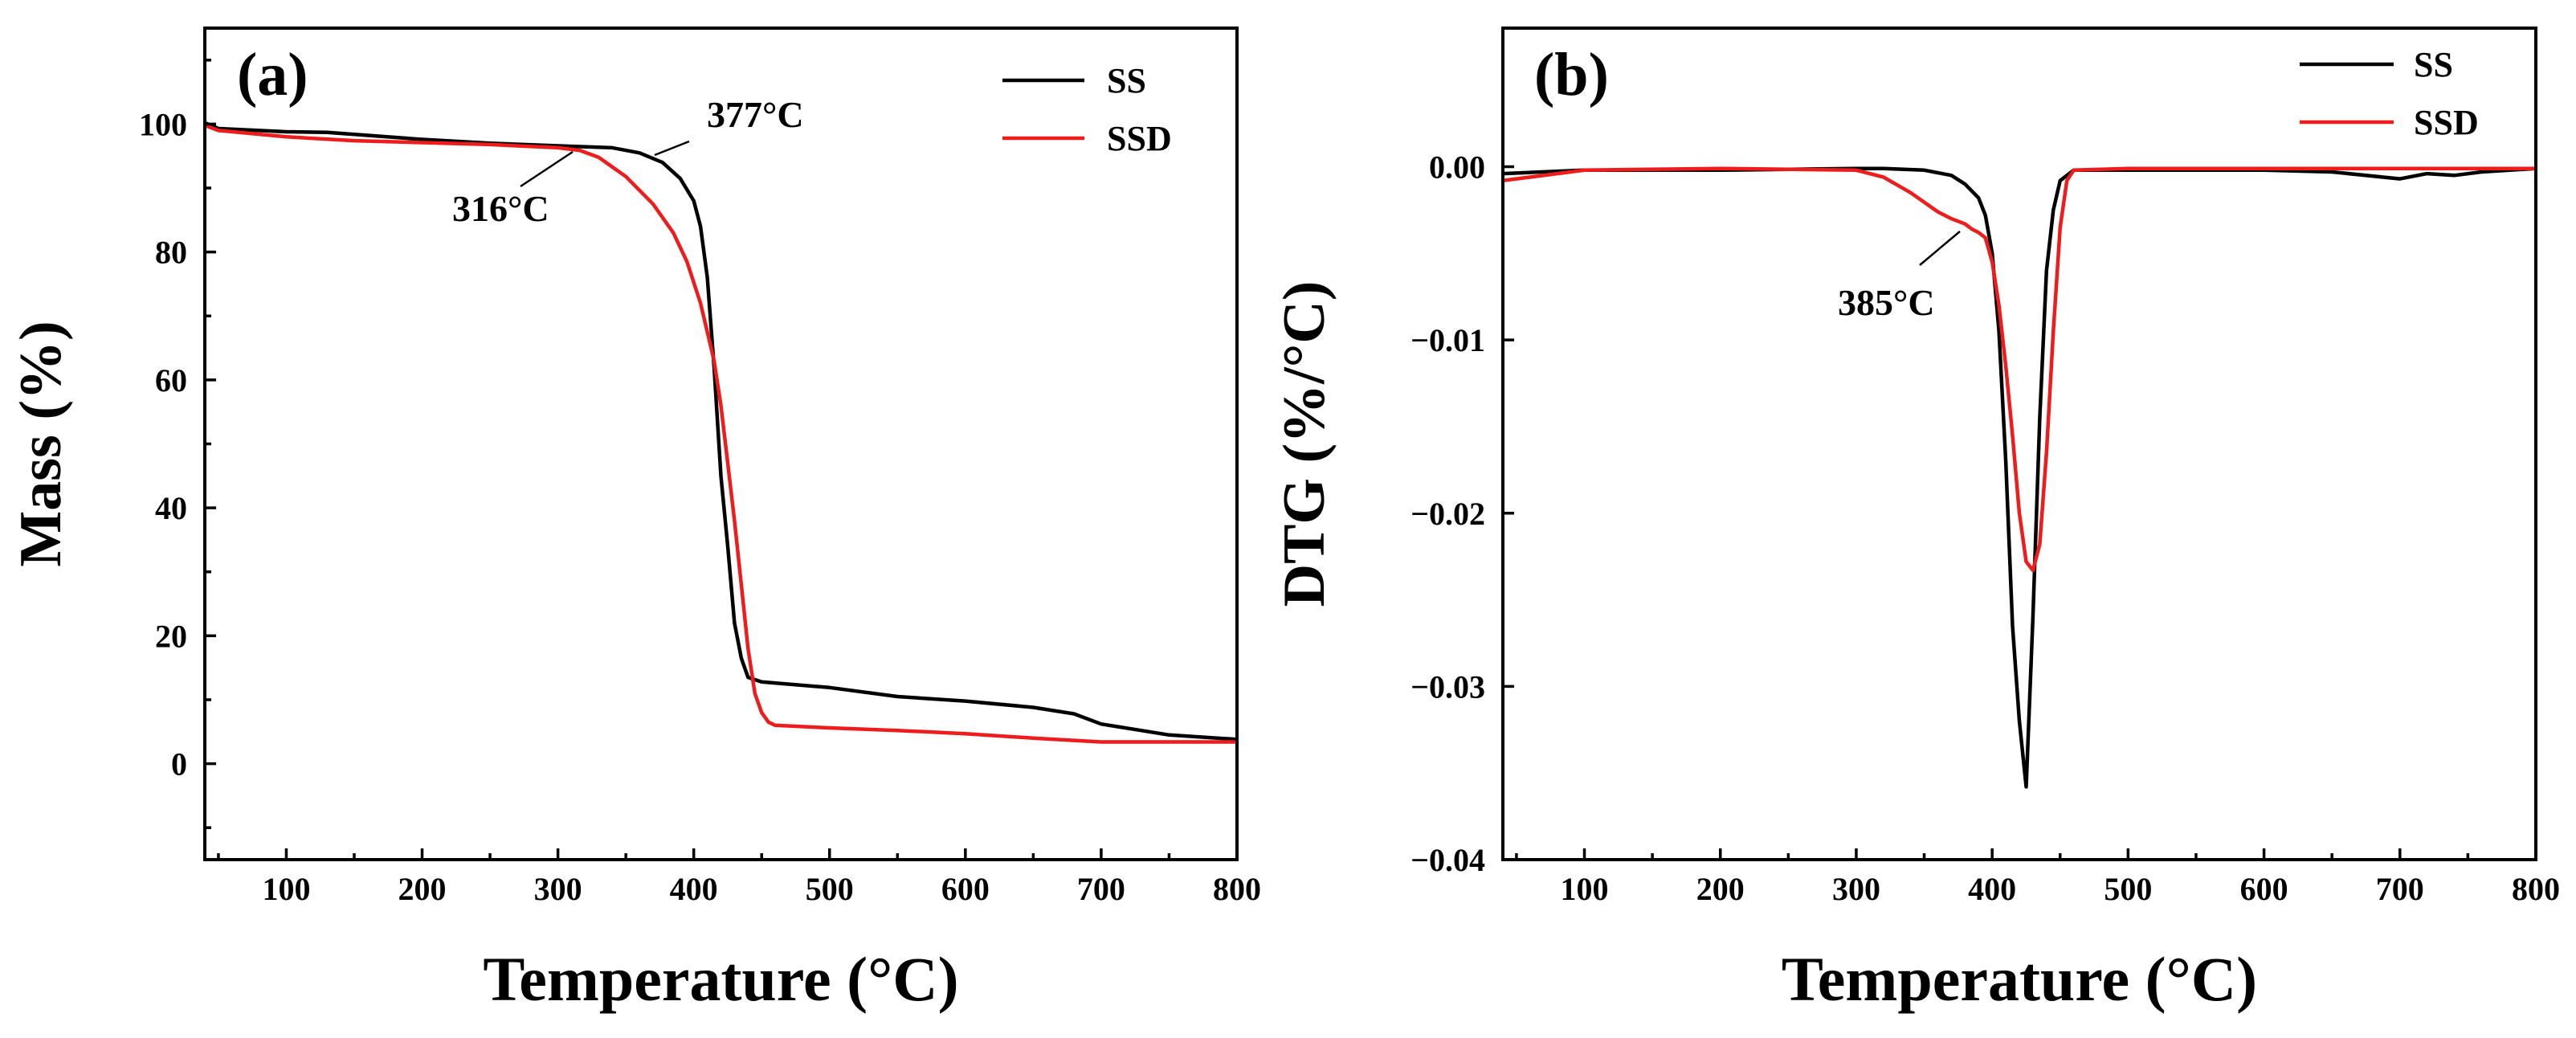  What do you see at coordinates (755, 114) in the screenshot?
I see `annotation-label: 377°C` at bounding box center [755, 114].